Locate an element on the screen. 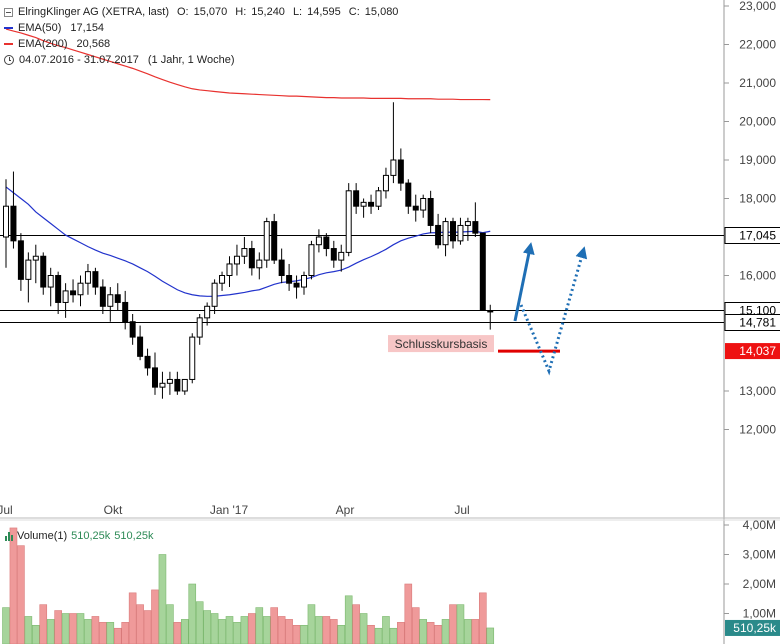 The image size is (780, 644). ema50-value: 17,154 is located at coordinates (87, 28).